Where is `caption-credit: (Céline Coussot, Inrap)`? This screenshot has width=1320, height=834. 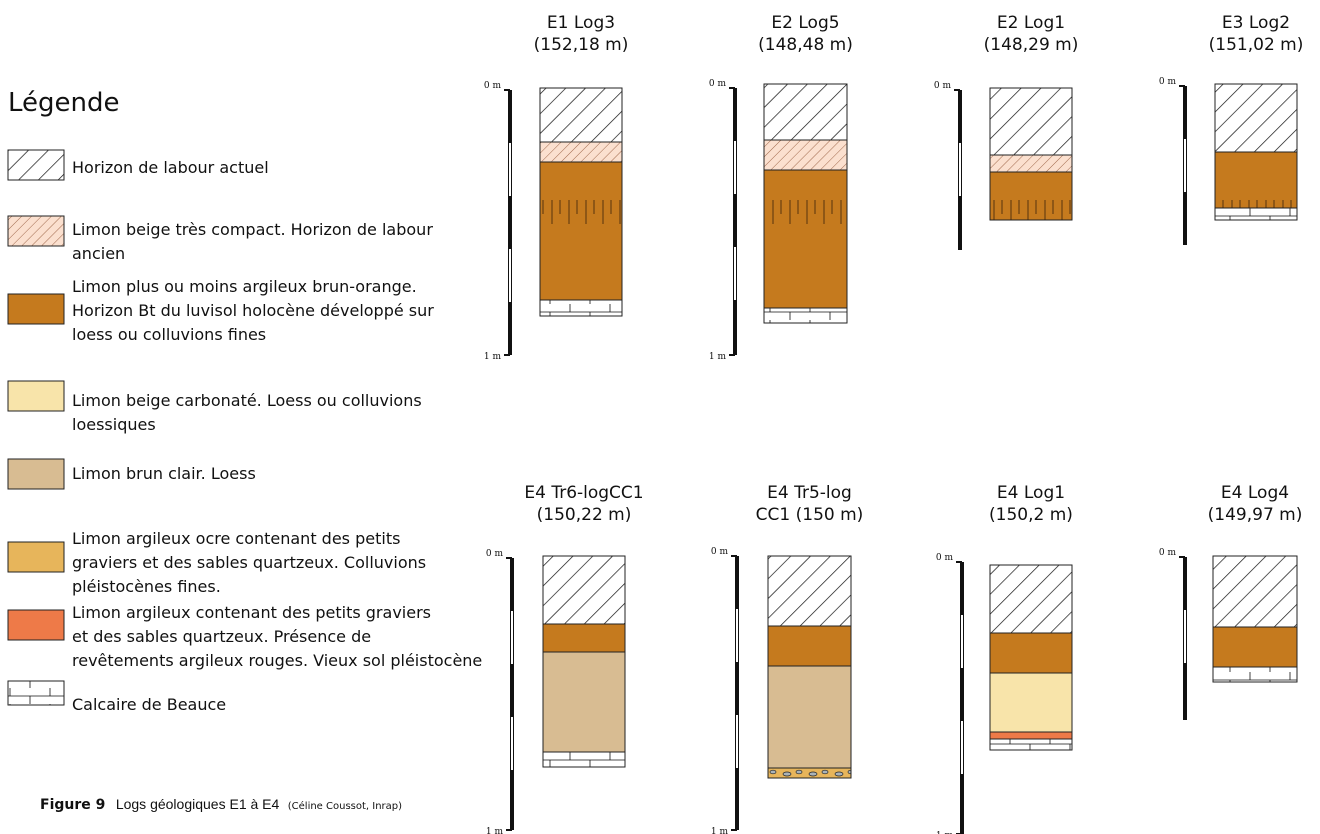 caption-credit: (Céline Coussot, Inrap) is located at coordinates (345, 806).